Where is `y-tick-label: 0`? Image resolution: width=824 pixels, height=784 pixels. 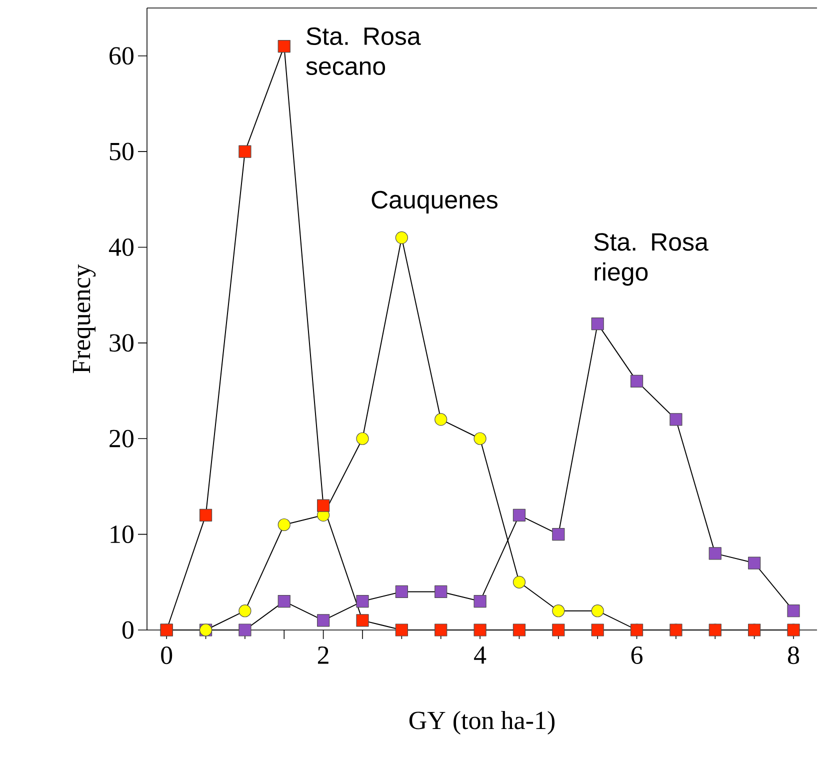
y-tick-label: 0 is located at coordinates (128, 630).